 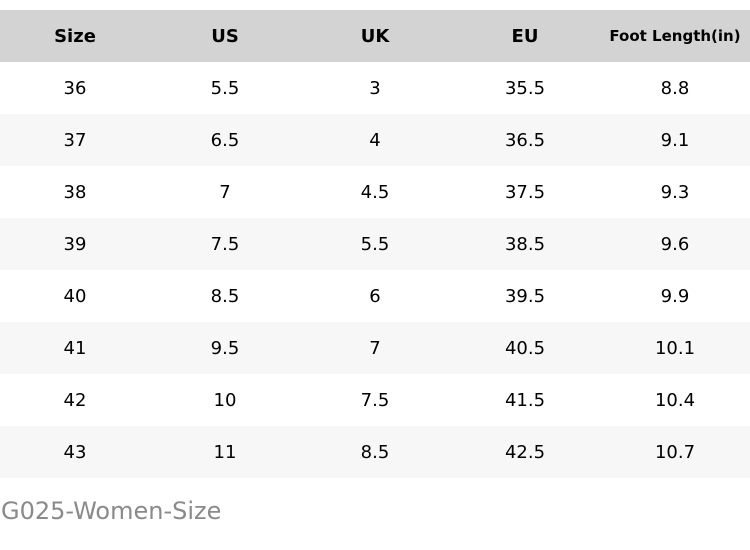 What do you see at coordinates (75, 348) in the screenshot?
I see `table-cell: 41` at bounding box center [75, 348].